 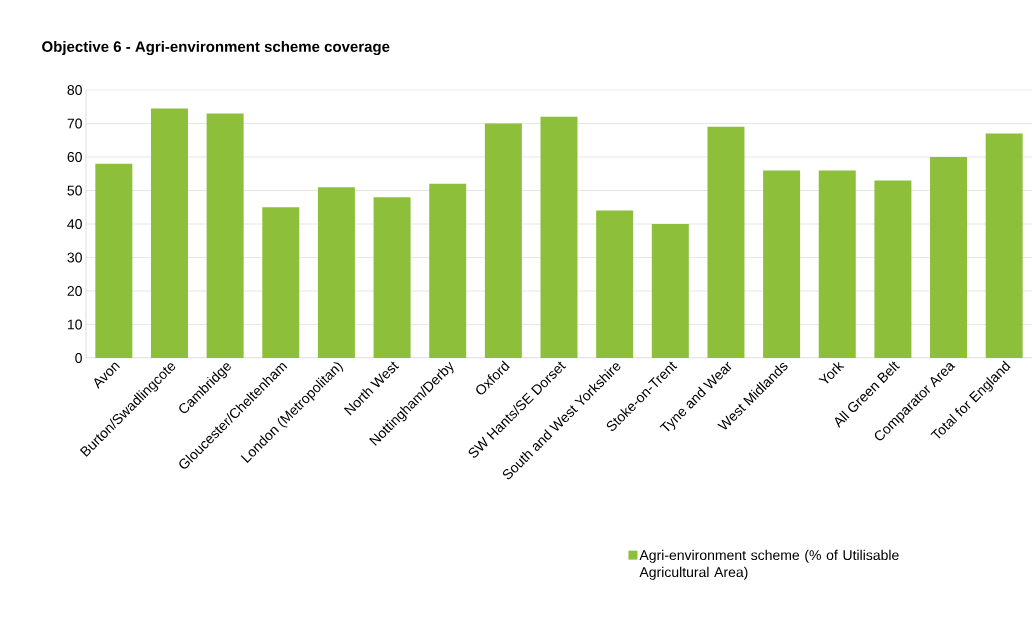 I want to click on y-tick-label: 60, so click(x=74, y=157).